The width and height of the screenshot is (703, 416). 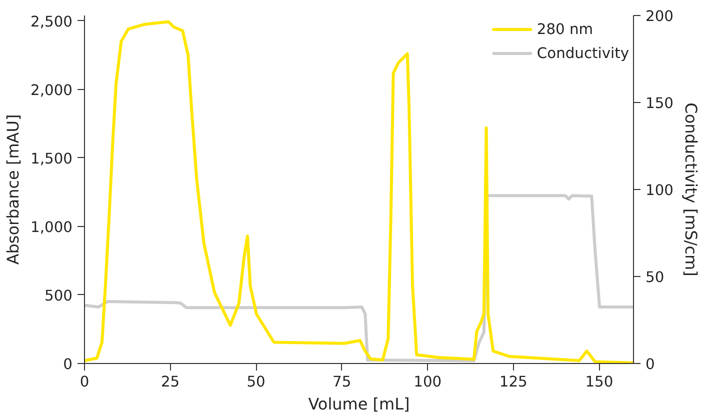 I want to click on y2-tick-label: 50, so click(x=655, y=277).